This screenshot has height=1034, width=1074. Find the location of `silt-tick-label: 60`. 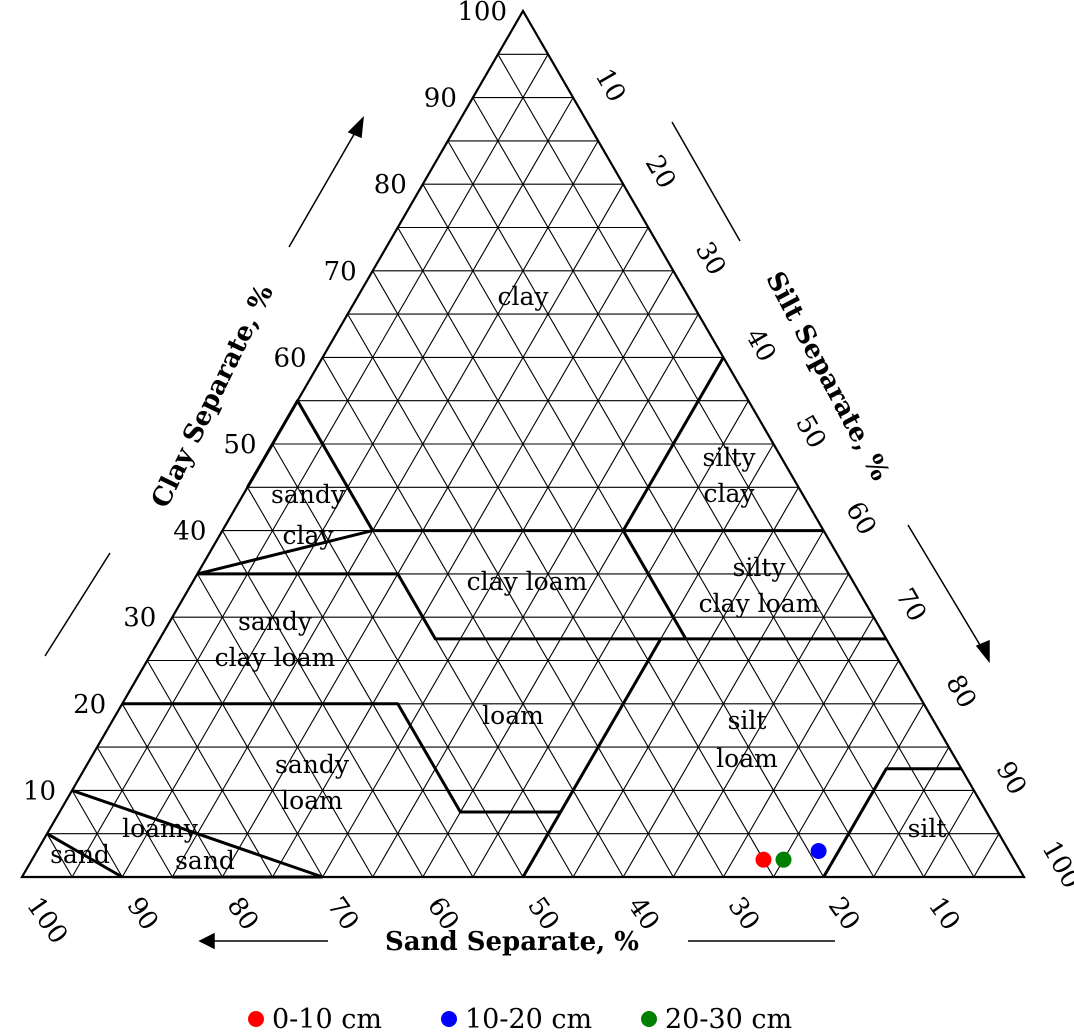

silt-tick-label: 60 is located at coordinates (860, 519).